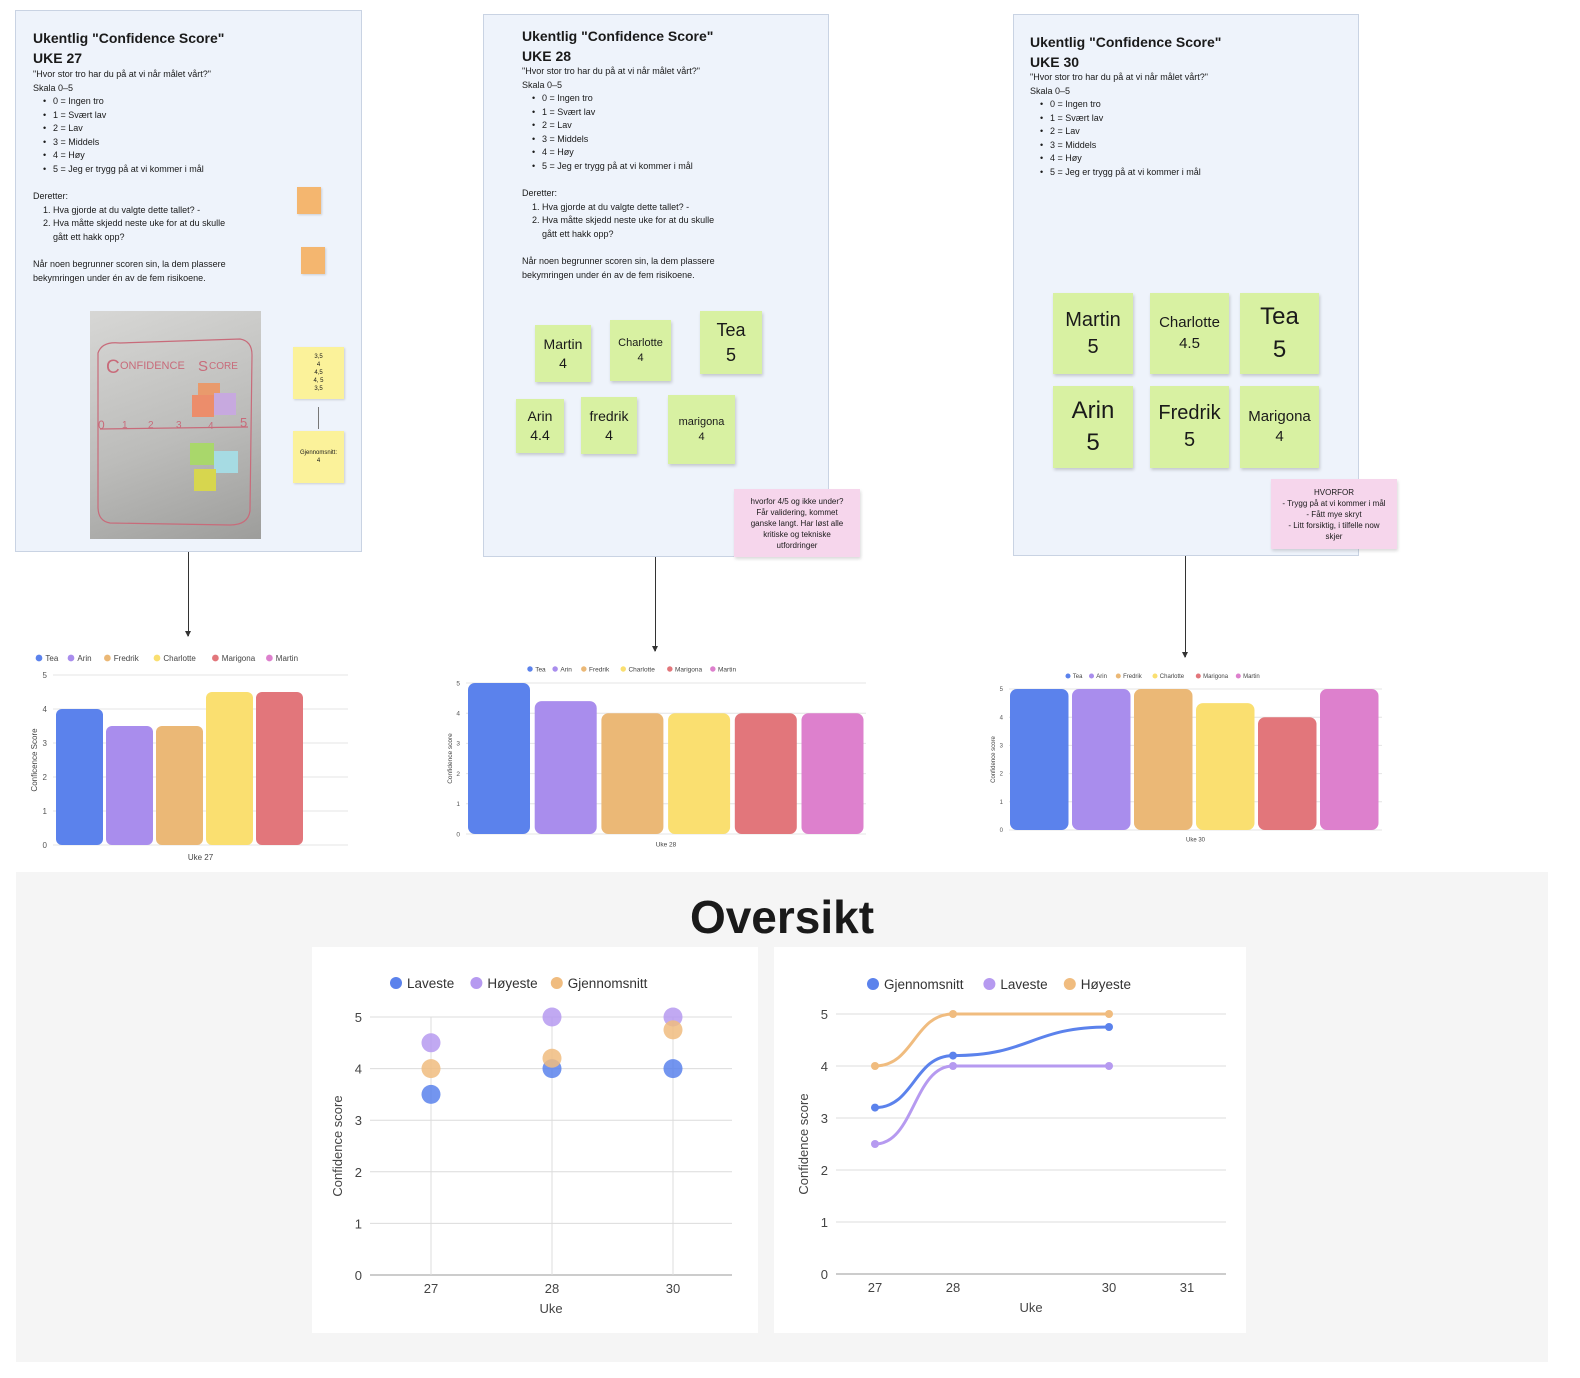 This screenshot has height=1378, width=1580. Describe the element at coordinates (731, 330) in the screenshot. I see `sticky-name: Tea` at that location.